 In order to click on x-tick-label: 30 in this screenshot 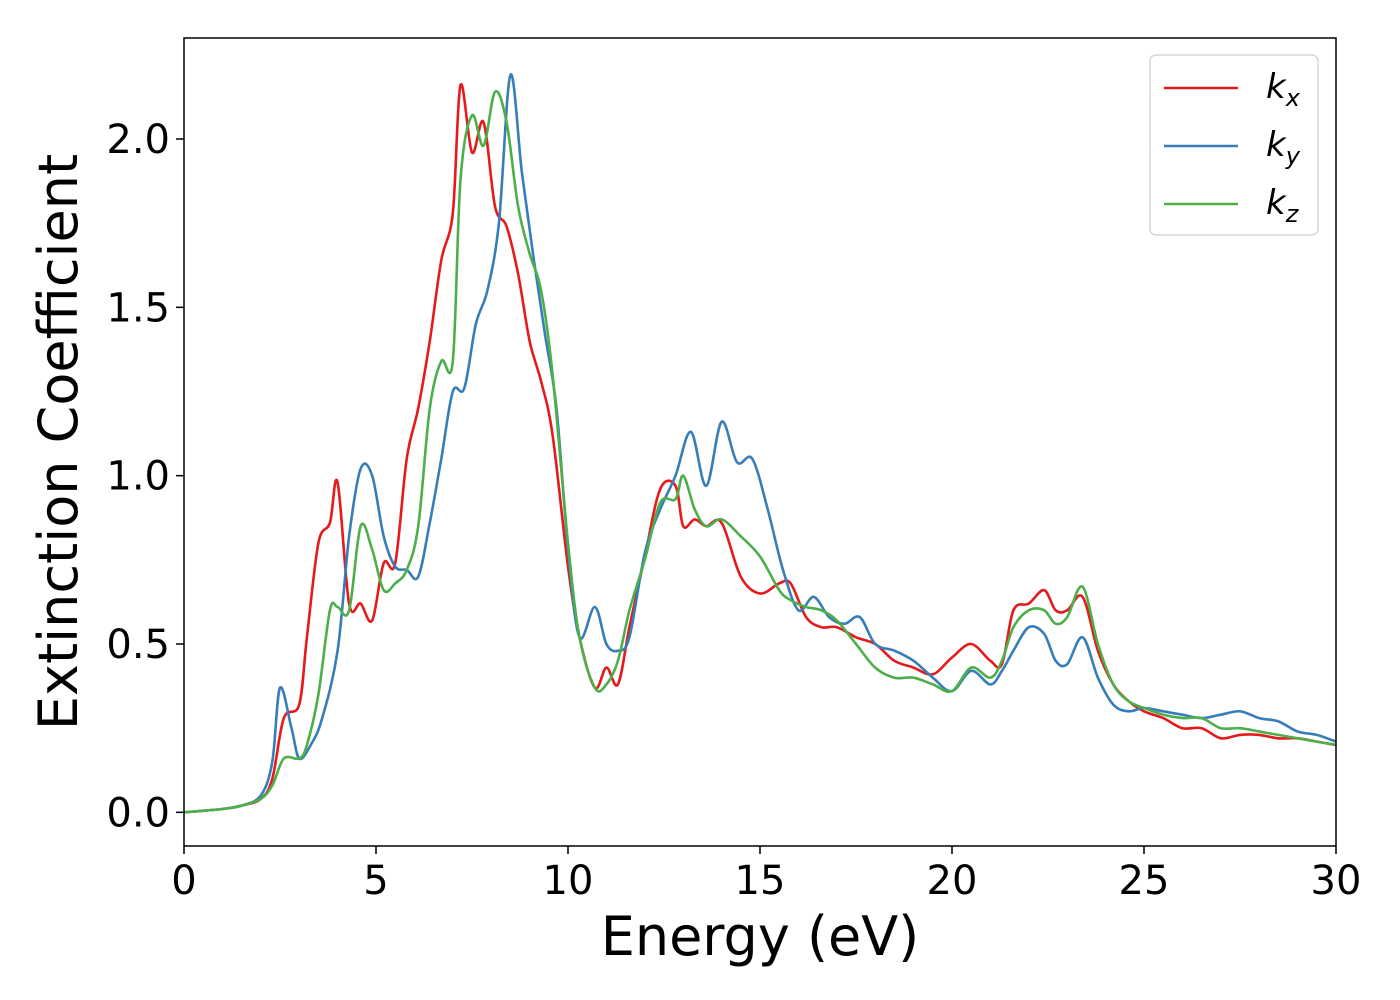, I will do `click(1336, 881)`.